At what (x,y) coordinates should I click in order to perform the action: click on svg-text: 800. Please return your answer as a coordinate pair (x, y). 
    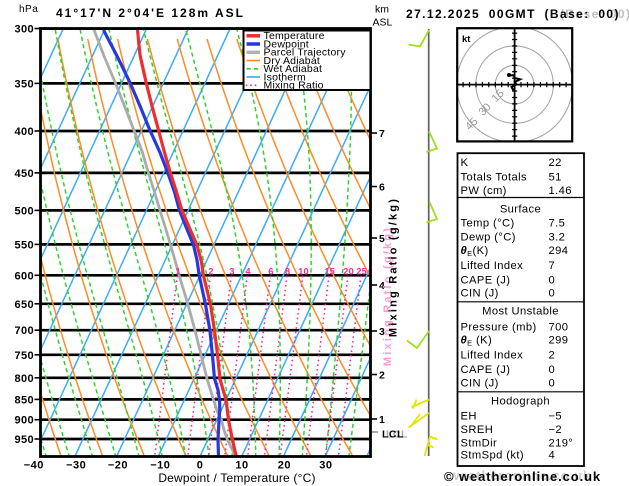
    Looking at the image, I should click on (24, 379).